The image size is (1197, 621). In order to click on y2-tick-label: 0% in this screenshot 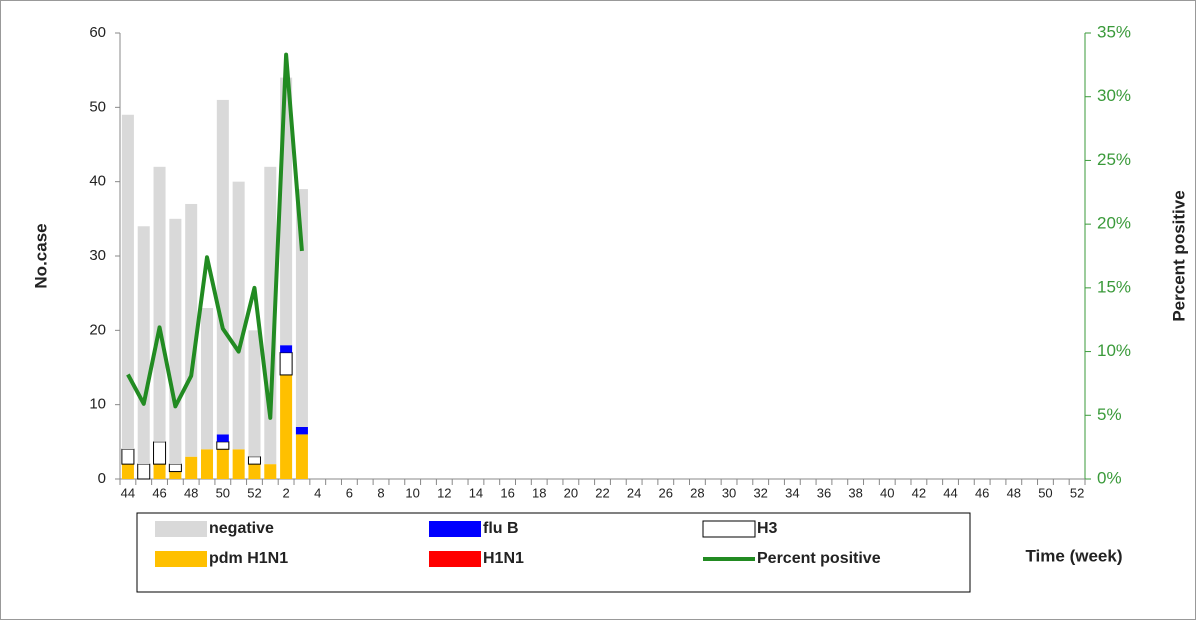, I will do `click(1109, 477)`.